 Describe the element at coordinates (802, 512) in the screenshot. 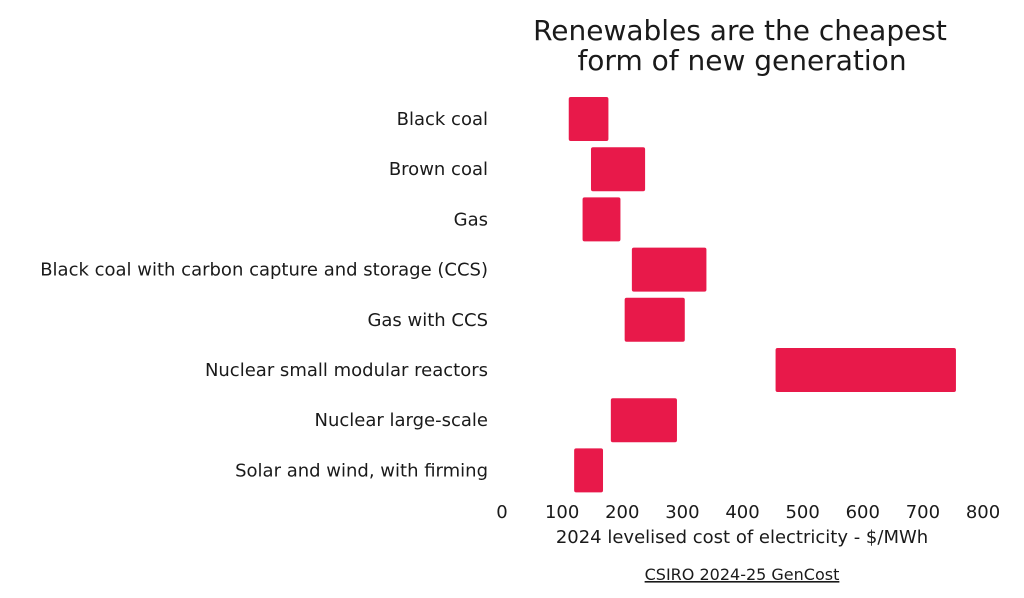

I see `x-tick-label-5: 500` at that location.